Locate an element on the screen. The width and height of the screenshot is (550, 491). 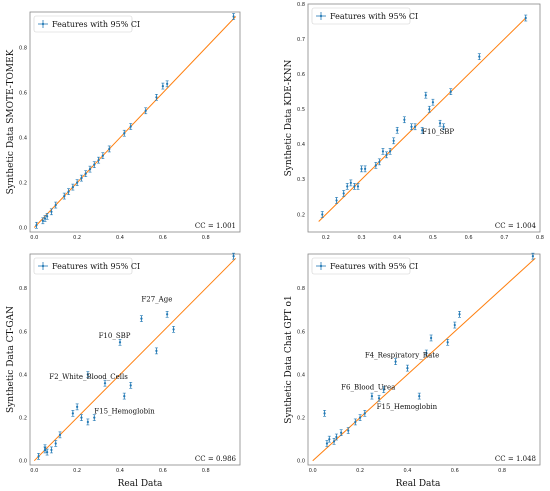
feature-annotation: F10_SBP is located at coordinates (438, 132).